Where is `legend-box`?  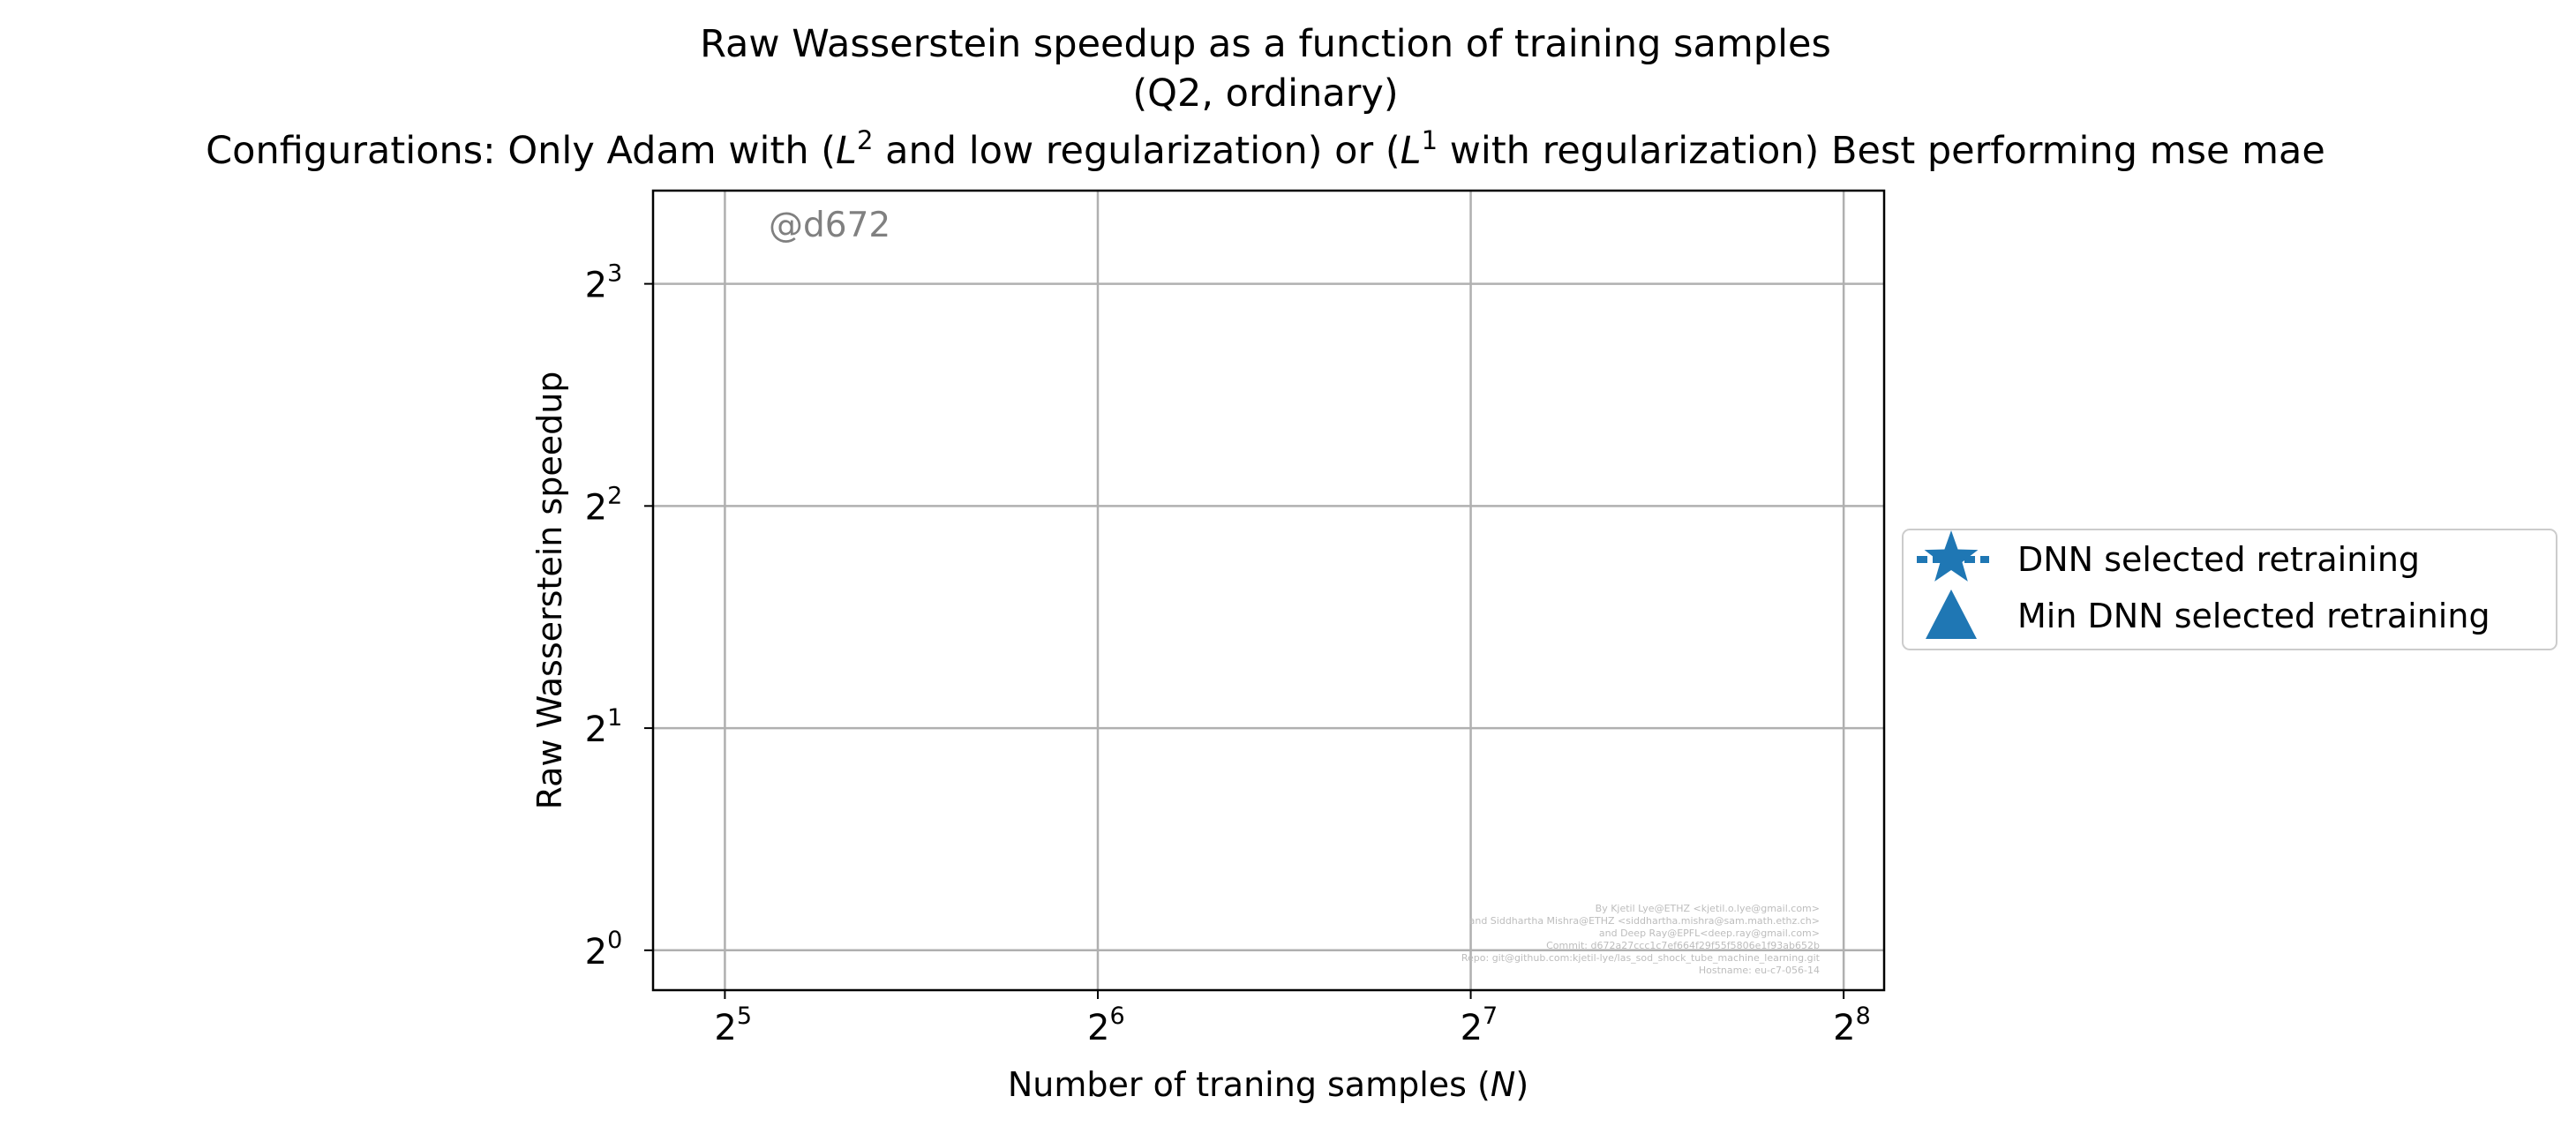 legend-box is located at coordinates (2229, 589).